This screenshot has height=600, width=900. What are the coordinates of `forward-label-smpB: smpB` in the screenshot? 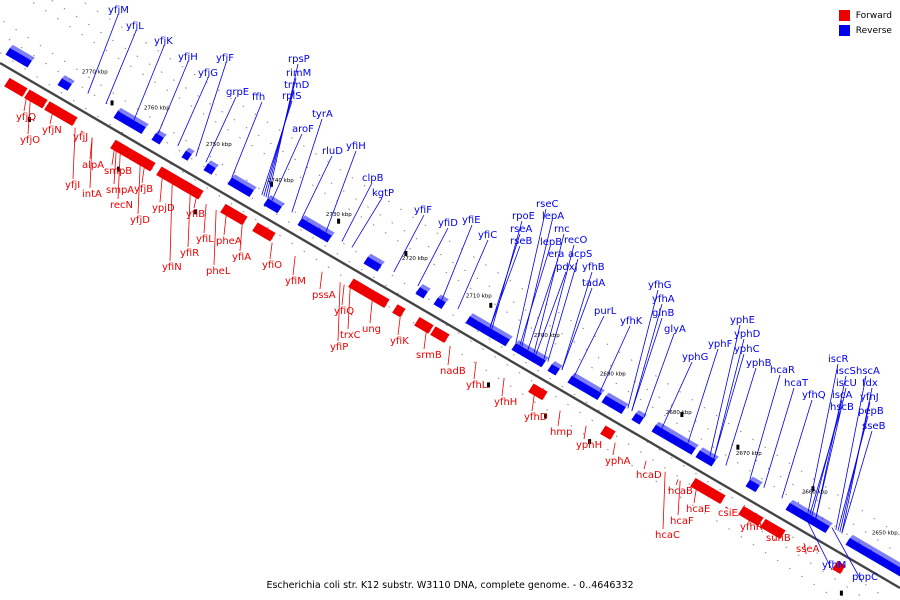 It's located at (118, 171).